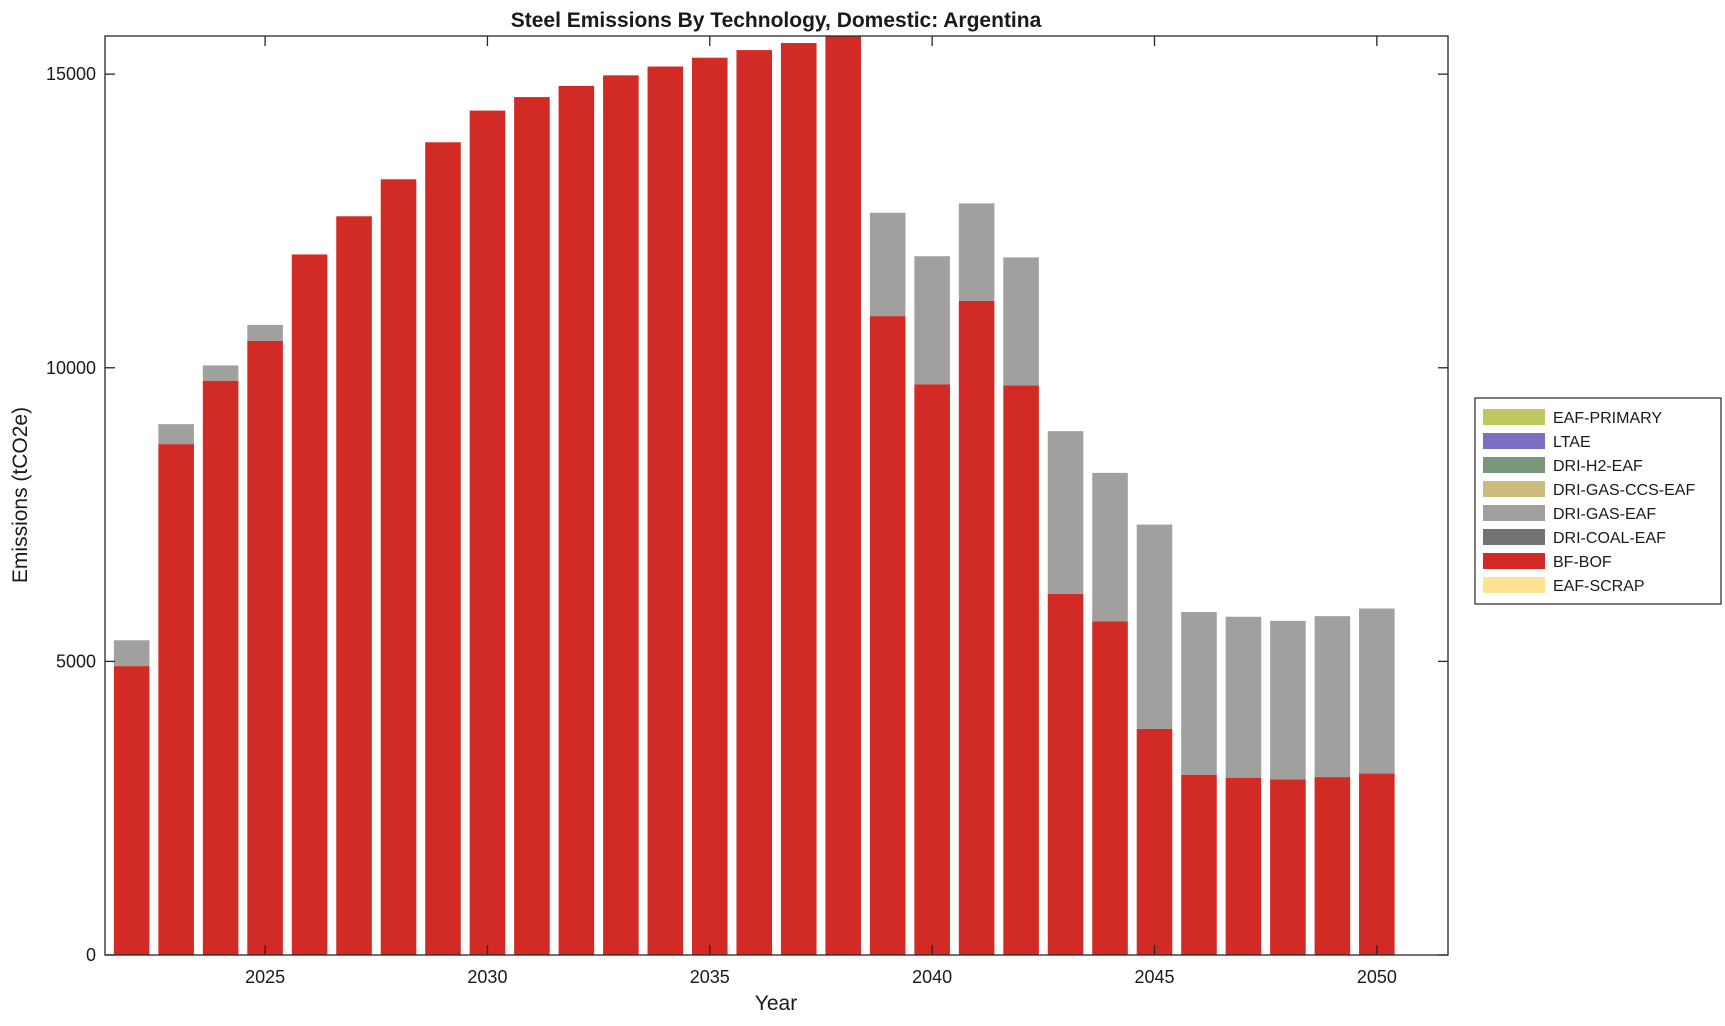  Describe the element at coordinates (265, 332) in the screenshot. I see `bar-dri-gas-eaf-2025` at that location.